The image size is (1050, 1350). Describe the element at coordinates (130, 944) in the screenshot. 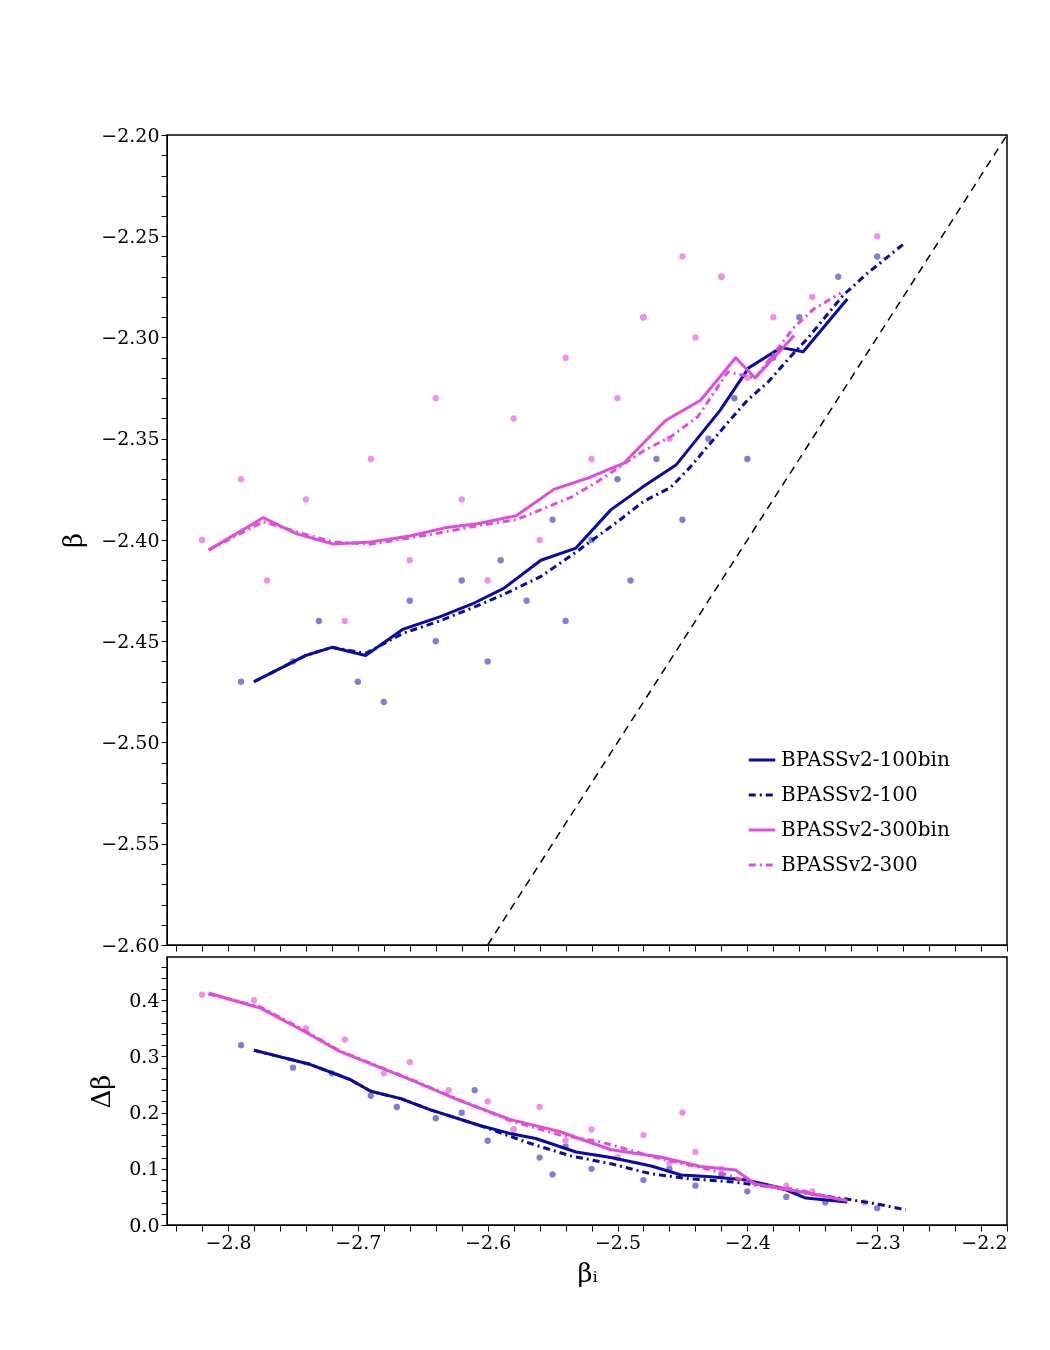

I see `y-tick-label: −2.60` at that location.